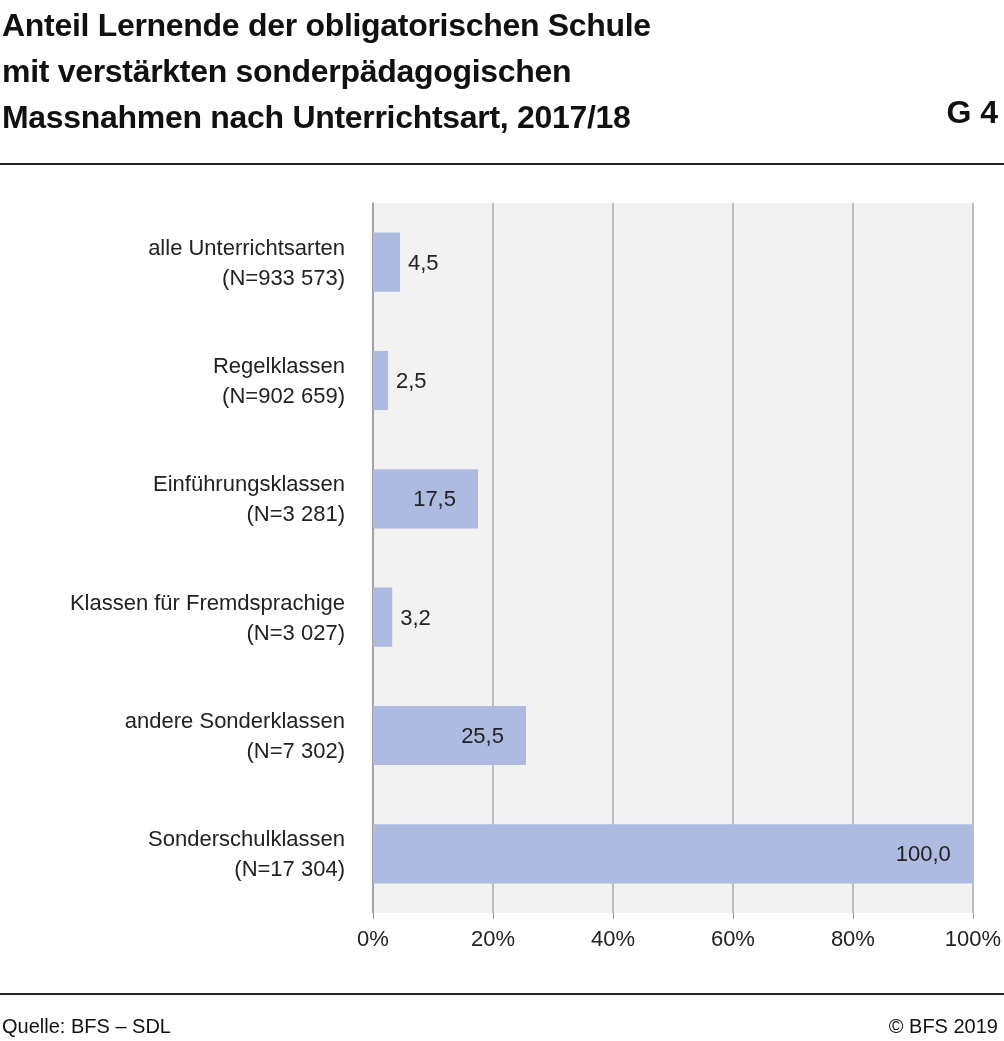  I want to click on text: © BFS 2019, so click(943, 1026).